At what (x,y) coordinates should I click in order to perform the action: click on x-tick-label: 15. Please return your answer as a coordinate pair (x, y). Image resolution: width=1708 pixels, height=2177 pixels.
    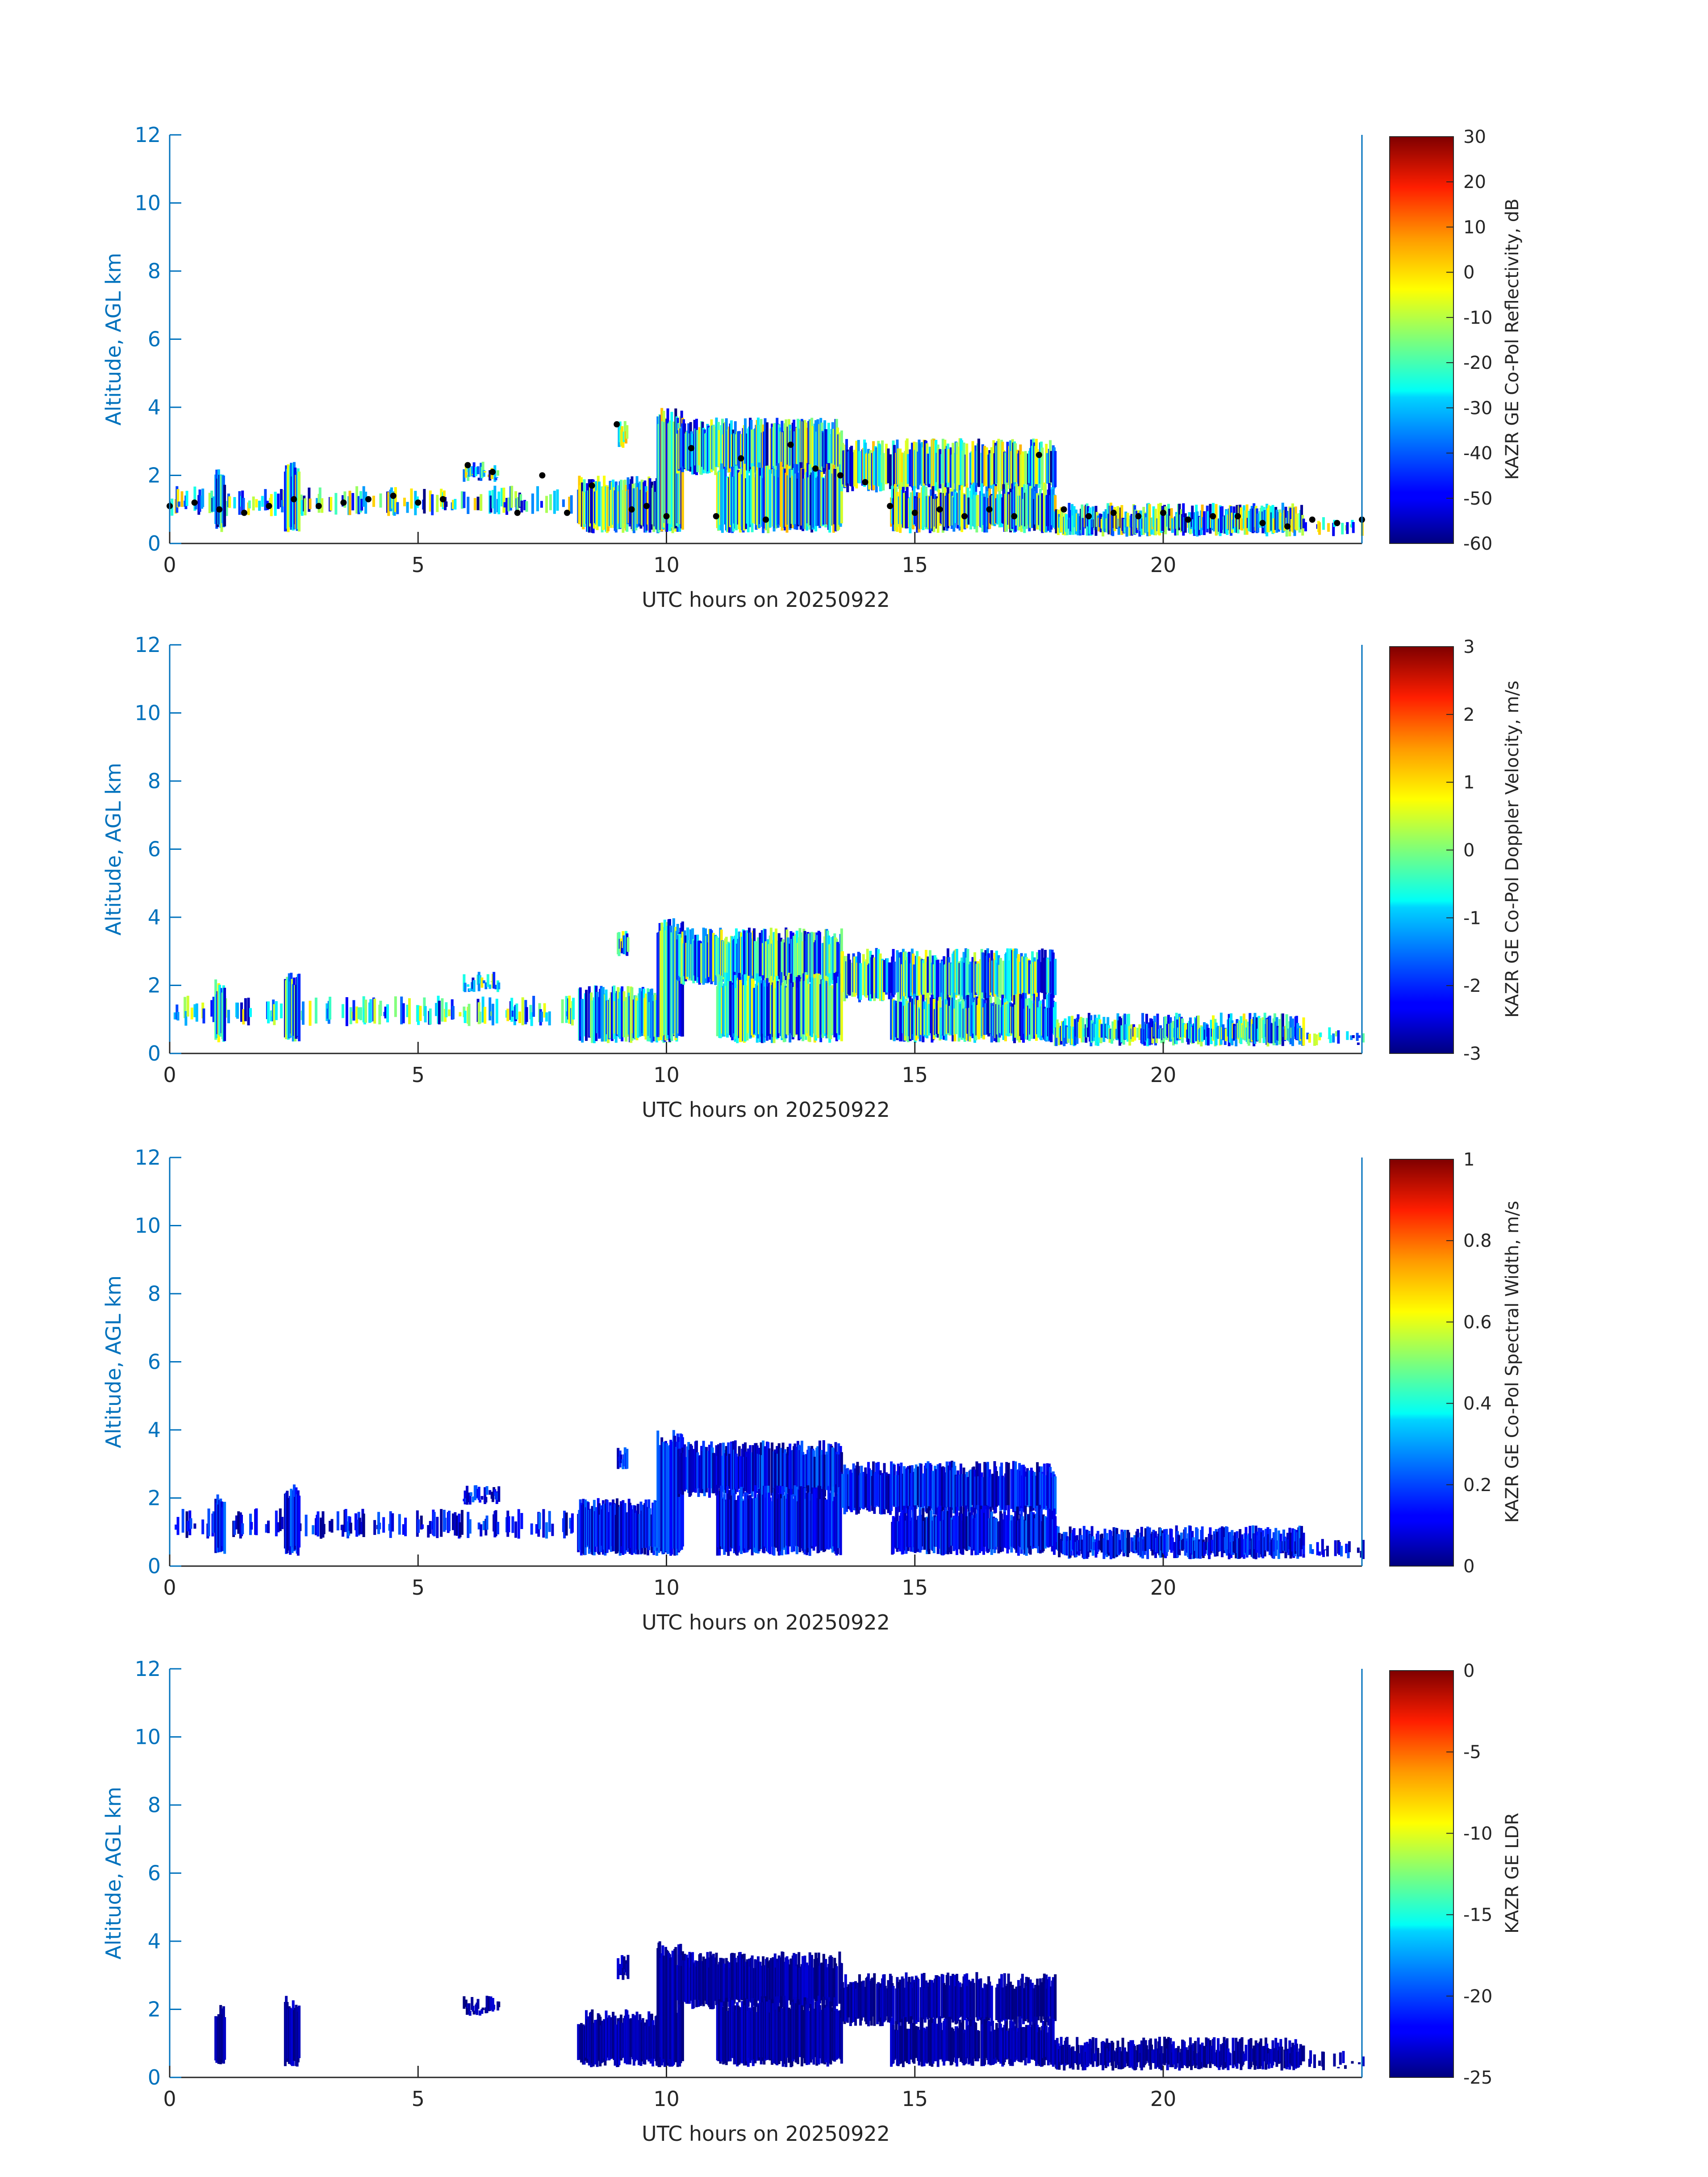
    Looking at the image, I should click on (915, 1587).